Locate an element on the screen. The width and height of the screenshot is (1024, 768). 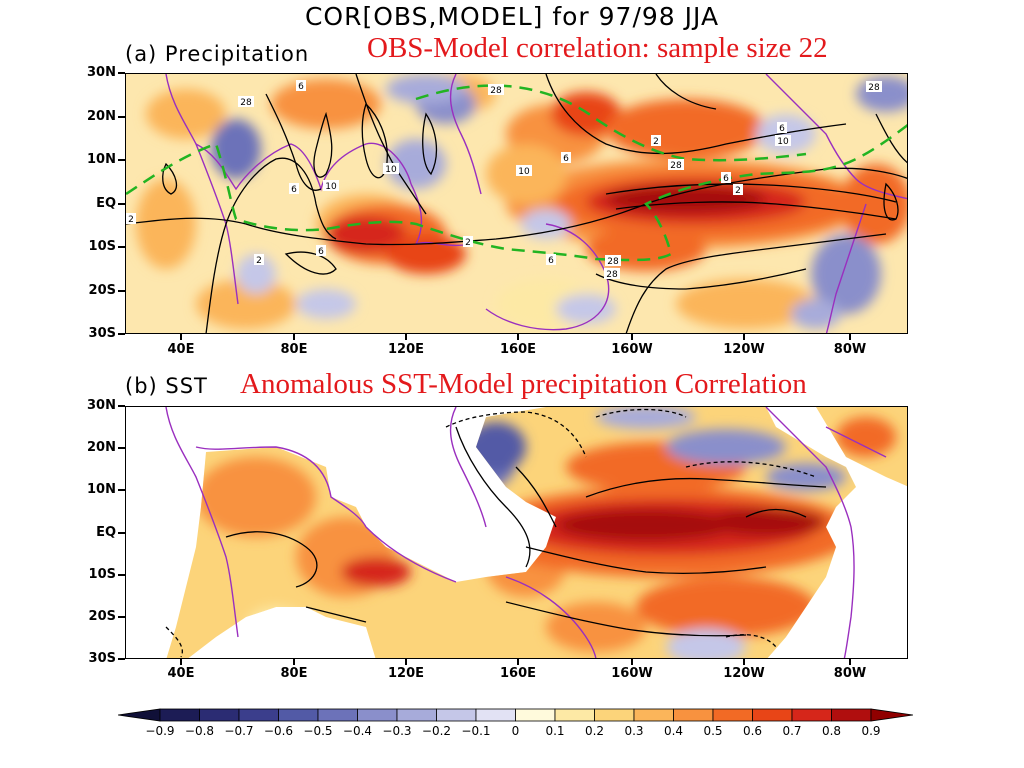
colorbar-label: −0.4 is located at coordinates (357, 731).